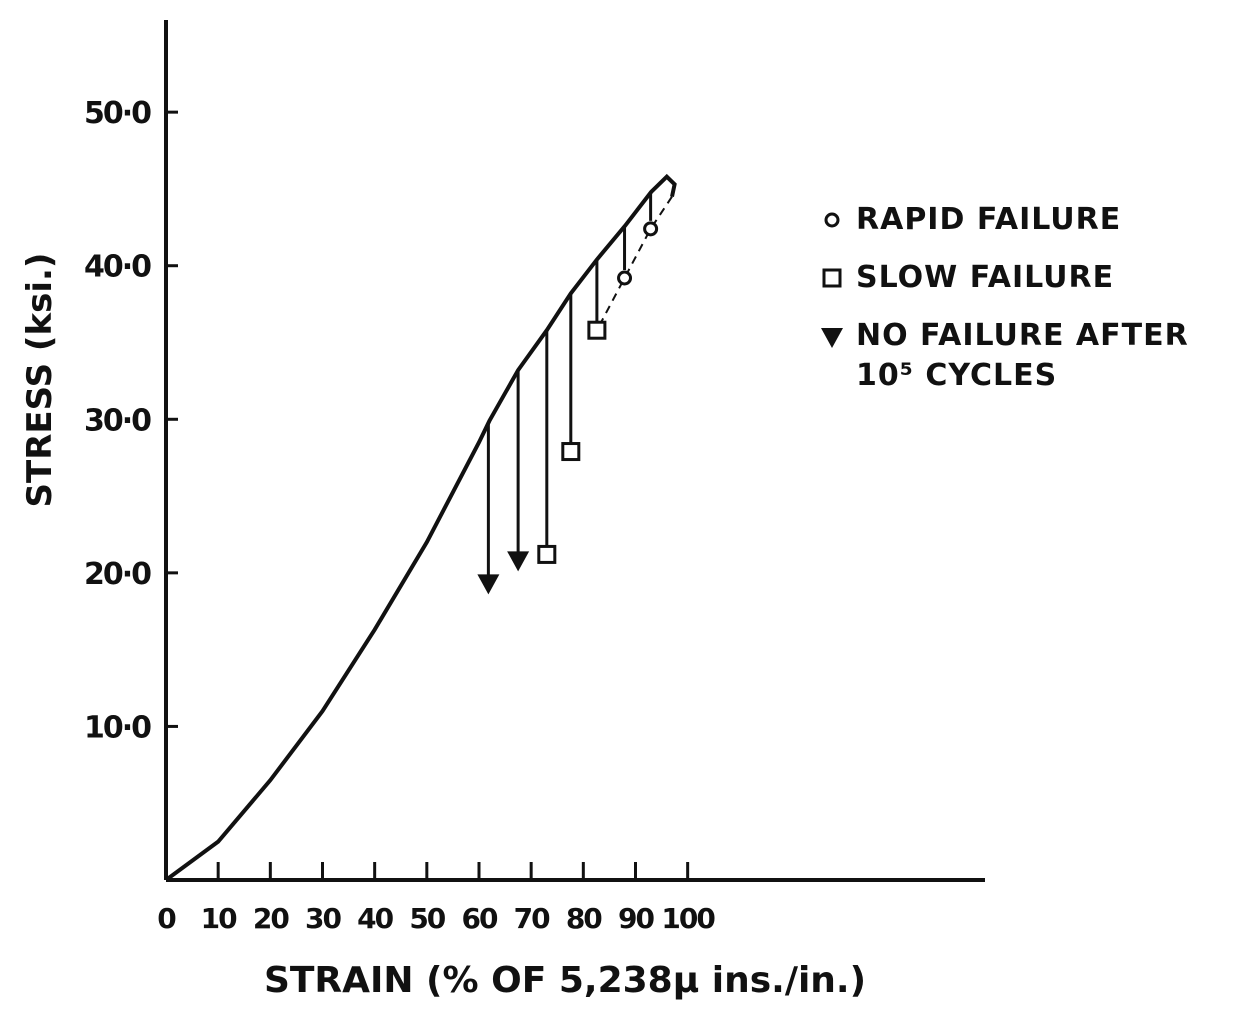 This screenshot has height=1026, width=1250. Describe the element at coordinates (634, 263) in the screenshot. I see `failure-trend` at that location.